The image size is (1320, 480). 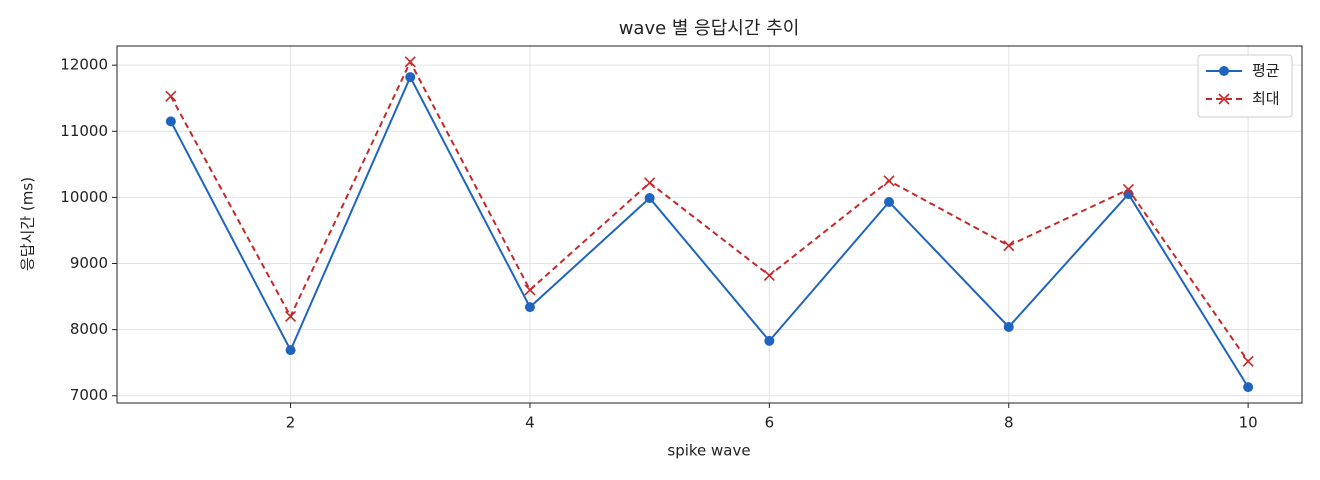 What do you see at coordinates (28, 224) in the screenshot?
I see `y-axis-label: 응답시간 (ms)` at bounding box center [28, 224].